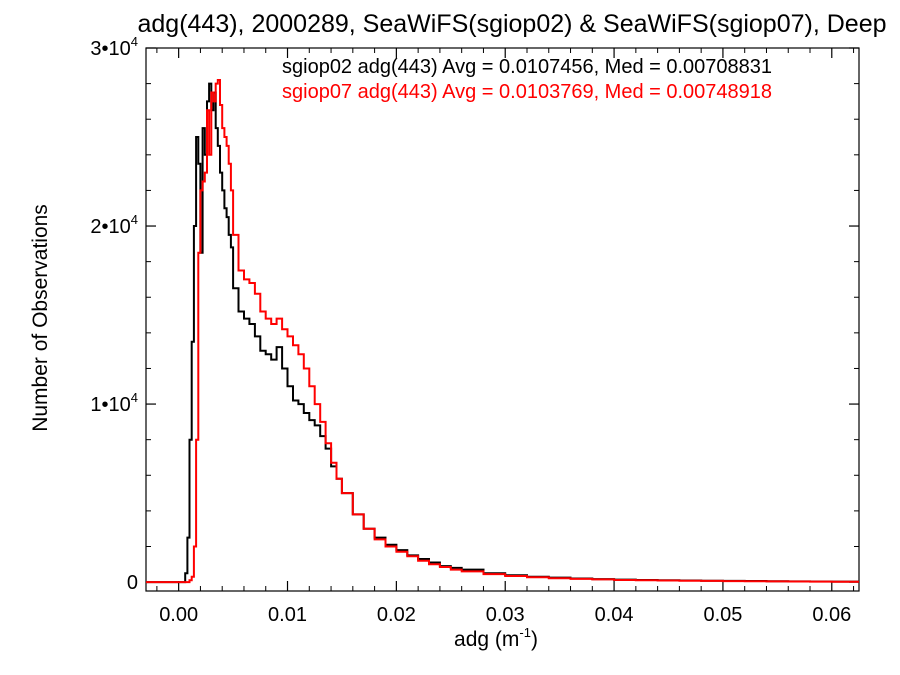 Image resolution: width=900 pixels, height=675 pixels. What do you see at coordinates (110, 405) in the screenshot?
I see `y-tick-label-base: 1•10` at bounding box center [110, 405].